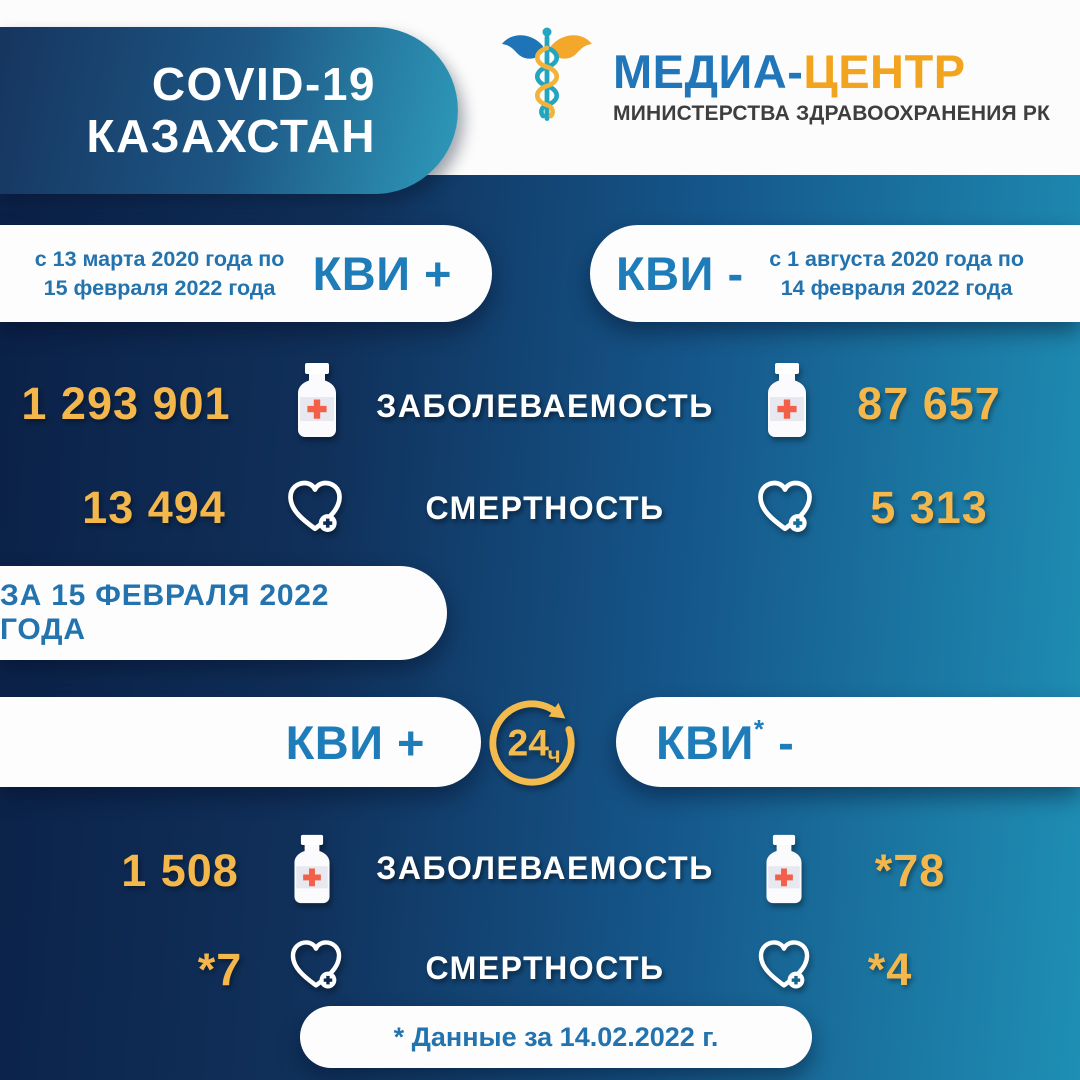 This screenshot has width=1080, height=1080. What do you see at coordinates (159, 258) in the screenshot?
I see `period-line1: с 13 марта 2020 года по` at bounding box center [159, 258].